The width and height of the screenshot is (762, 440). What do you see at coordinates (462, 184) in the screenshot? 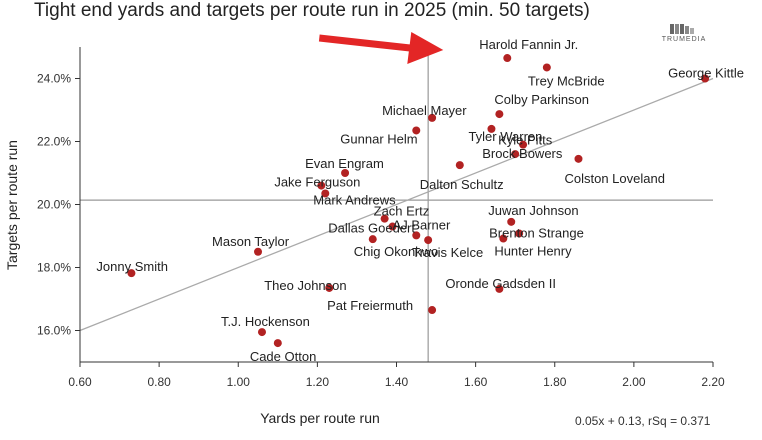
I see `data-point-label: Dalton Schultz` at bounding box center [462, 184].